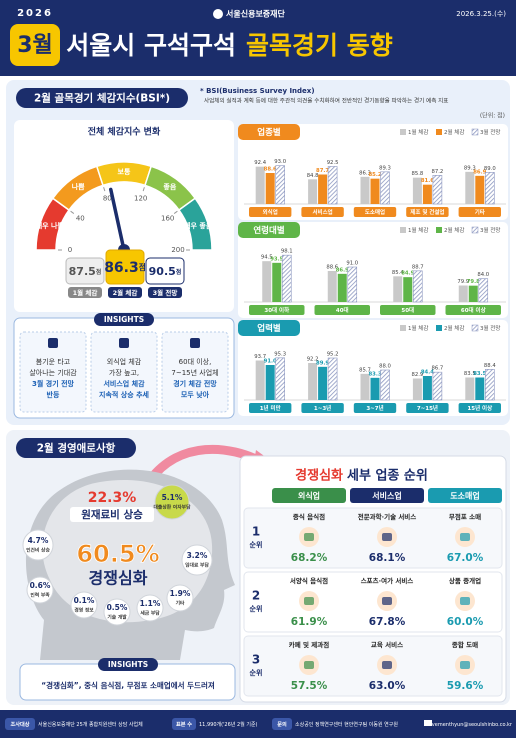  Describe the element at coordinates (124, 361) in the screenshot. I see `insight-line: 외식업 체감` at that location.